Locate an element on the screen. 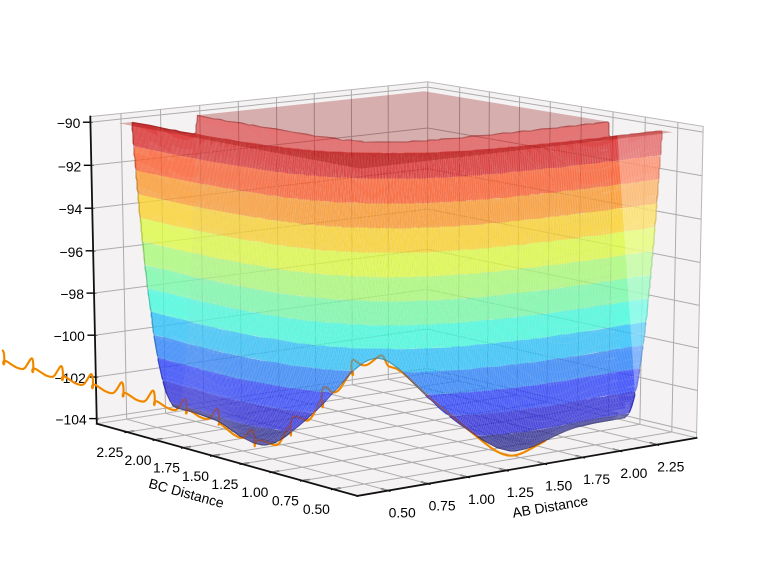 This screenshot has width=768, height=568. svg-text: −98 is located at coordinates (72, 294).